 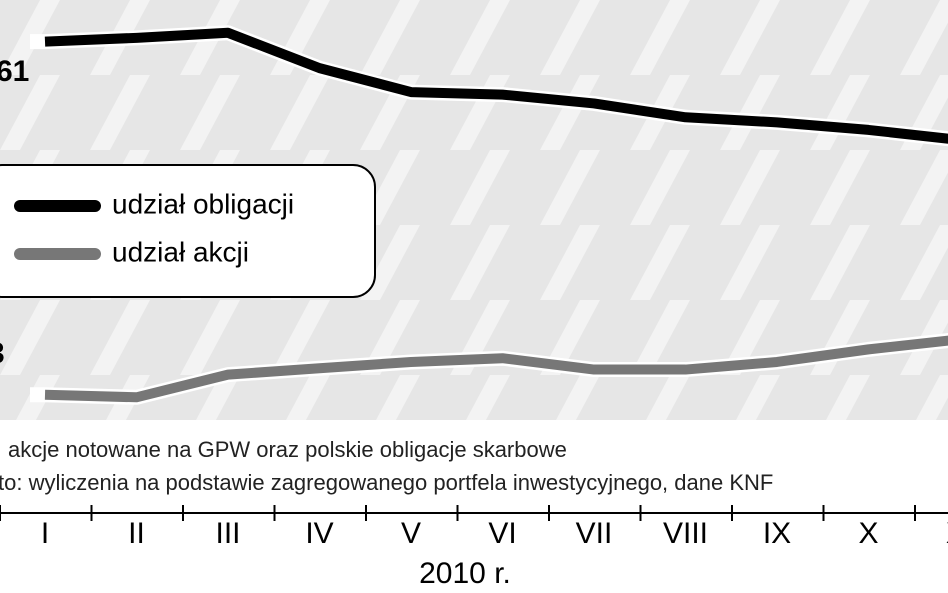 I want to click on x-tick-label: XI, so click(x=947, y=533).